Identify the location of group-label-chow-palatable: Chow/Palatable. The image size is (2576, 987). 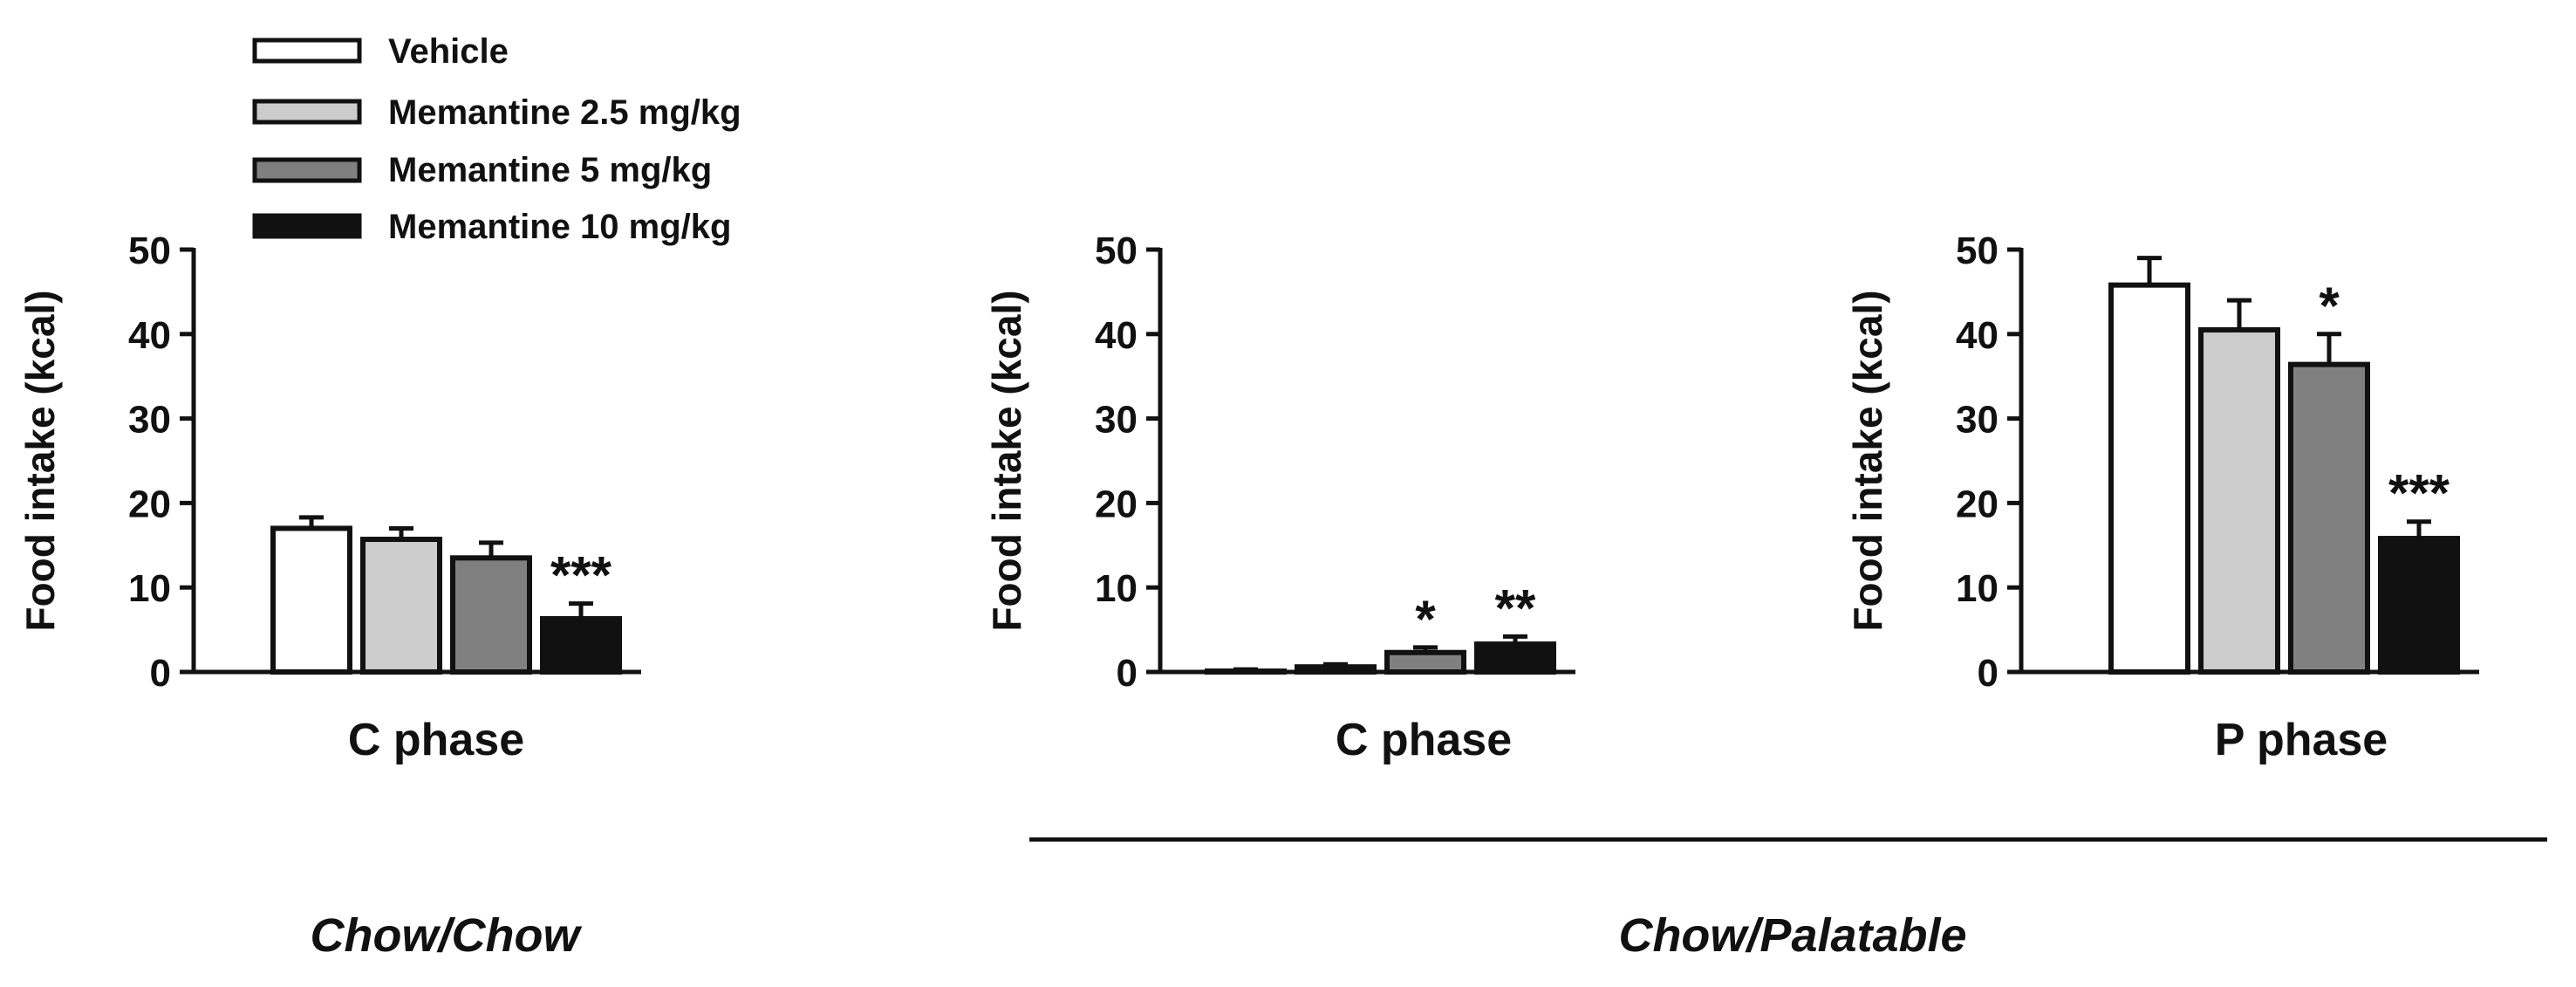
(1792, 935).